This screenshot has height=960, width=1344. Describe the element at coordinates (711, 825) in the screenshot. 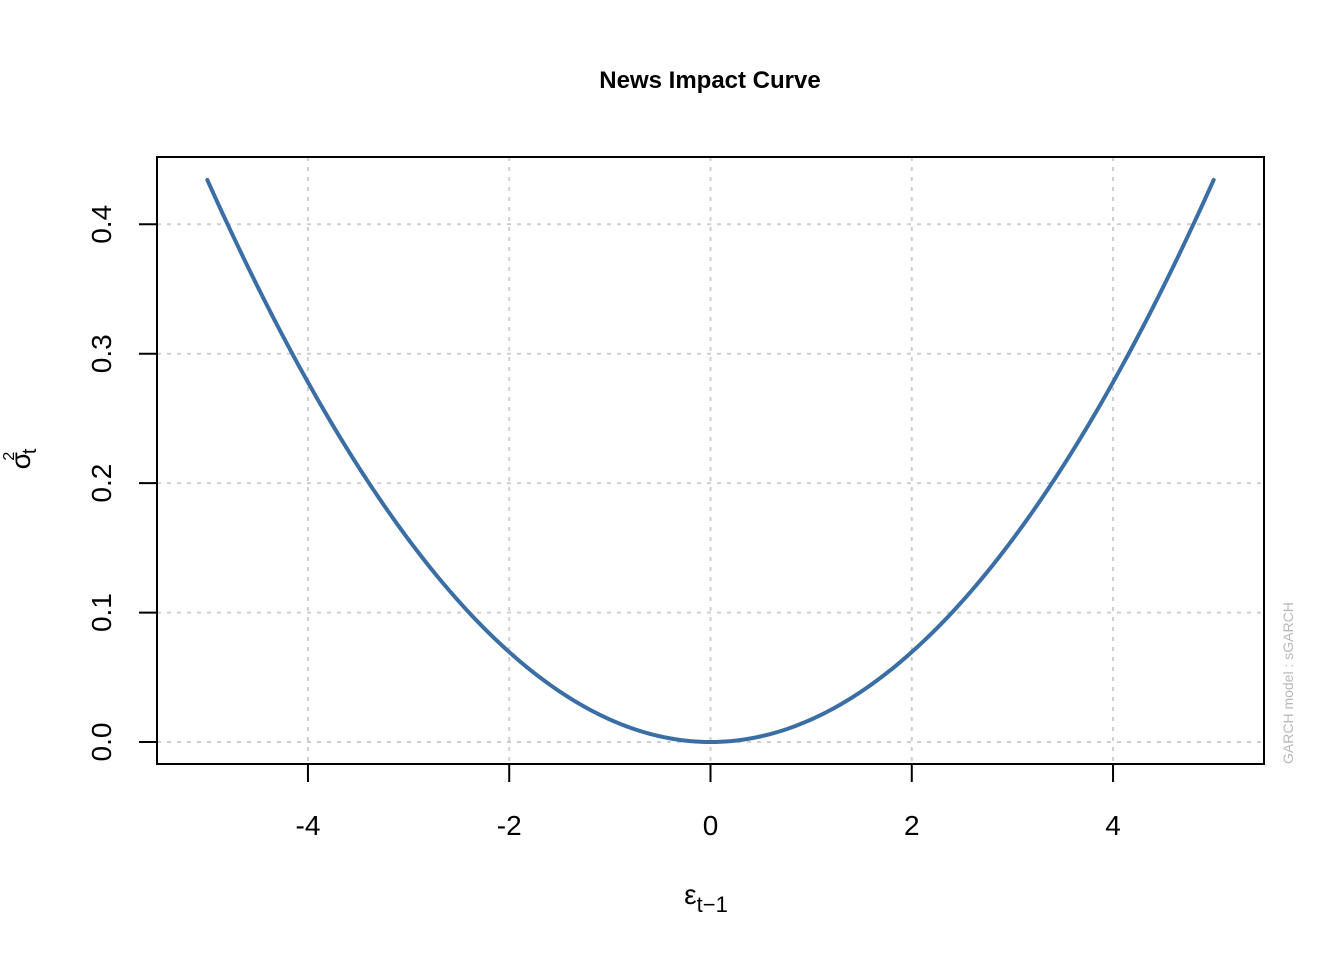

I see `x-tick-label: 0` at that location.